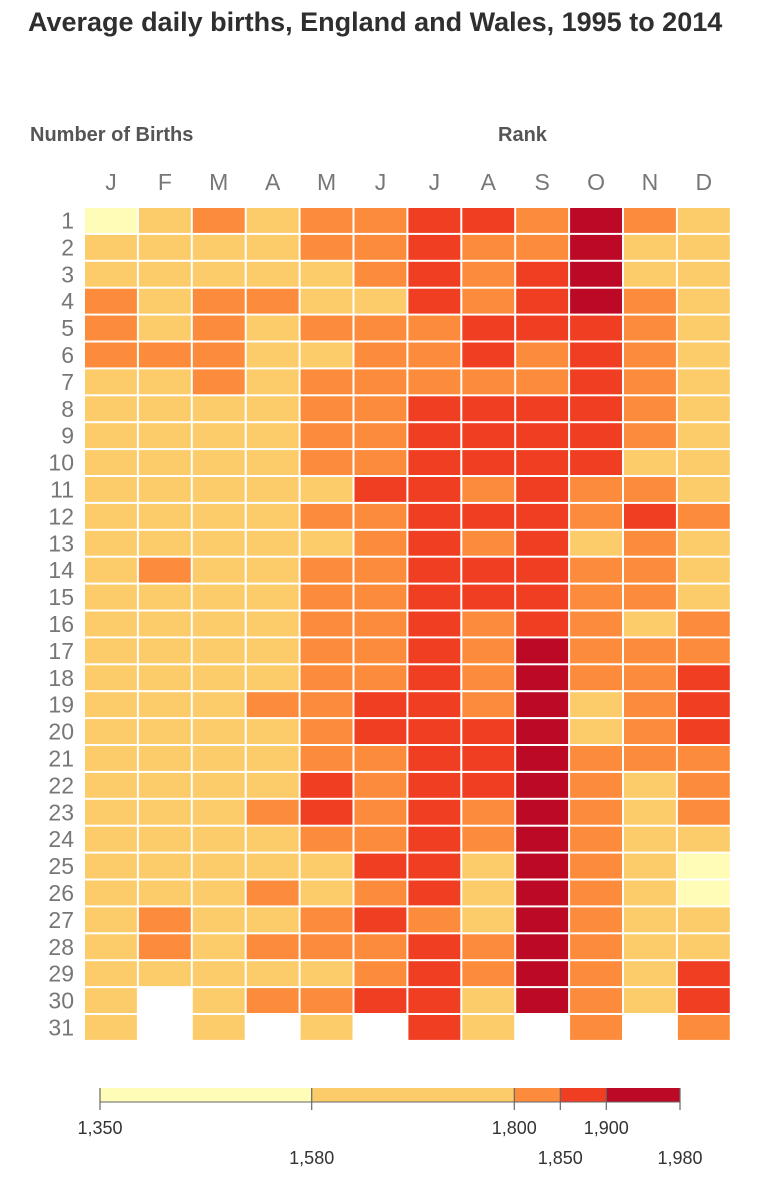  Describe the element at coordinates (67, 436) in the screenshot. I see `day-label: 9` at that location.